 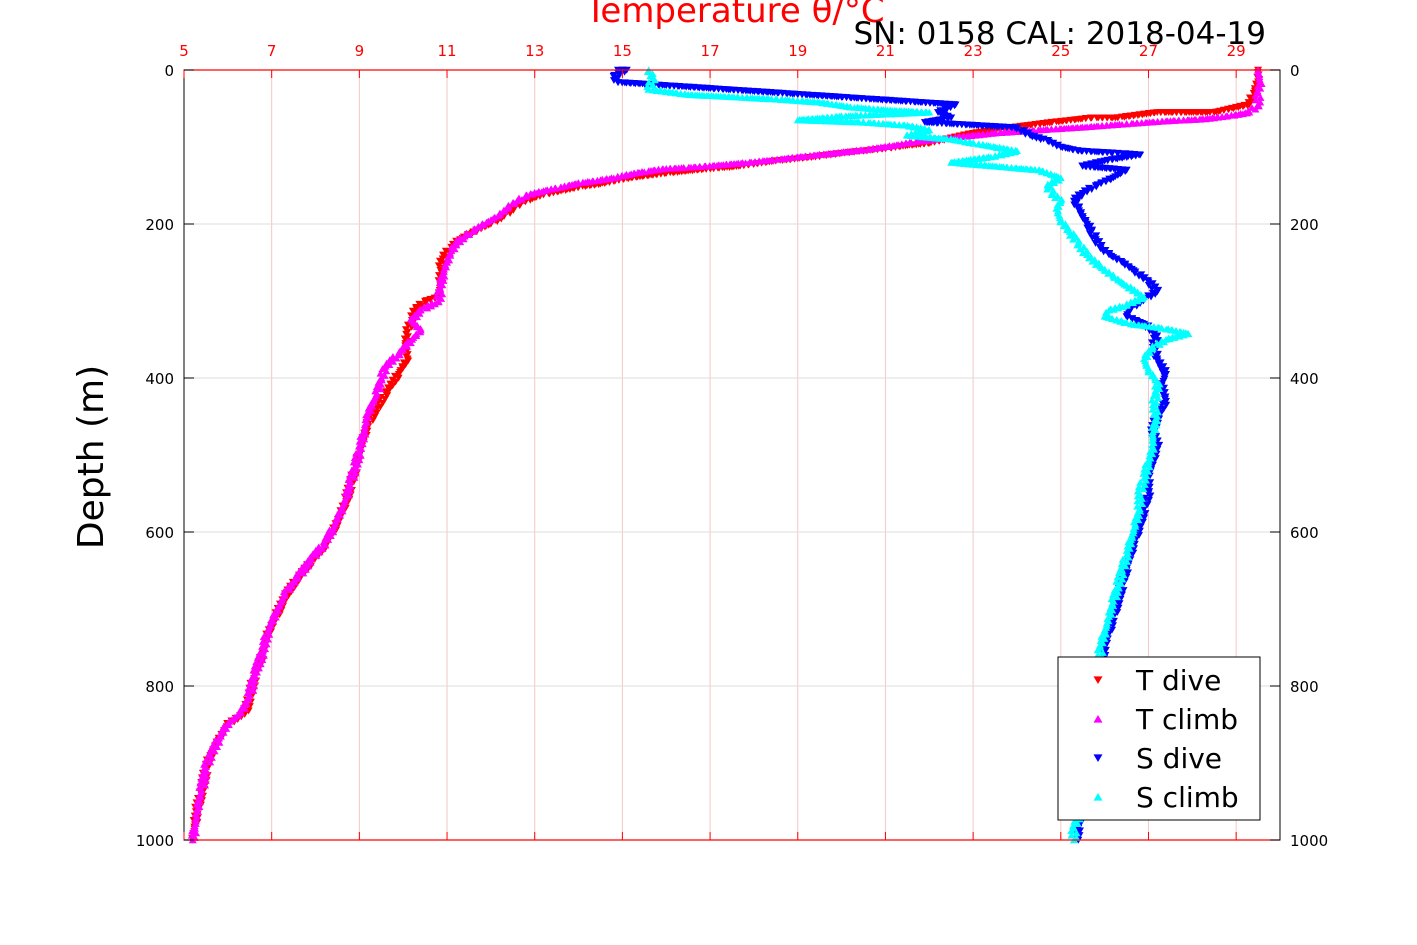 What do you see at coordinates (1060, 34) in the screenshot?
I see `serial-calibration-annotation: SN: 0158 CAL: 2018-04-19` at bounding box center [1060, 34].